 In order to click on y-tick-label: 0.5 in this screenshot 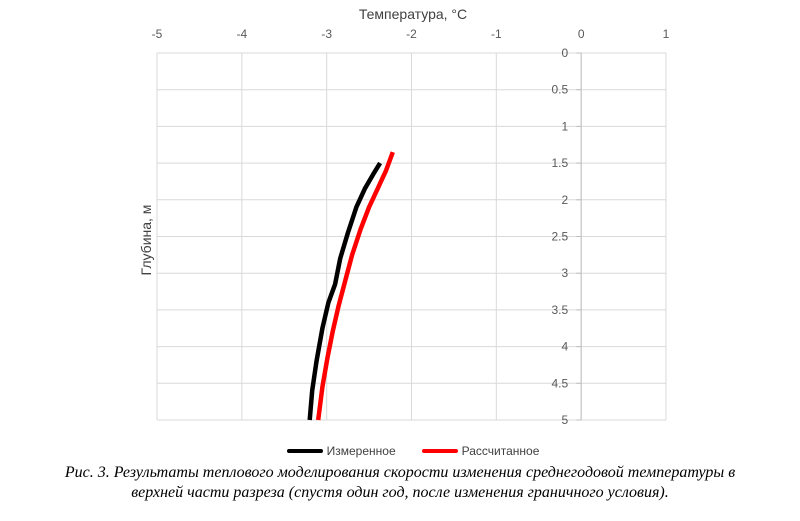, I will do `click(559, 90)`.